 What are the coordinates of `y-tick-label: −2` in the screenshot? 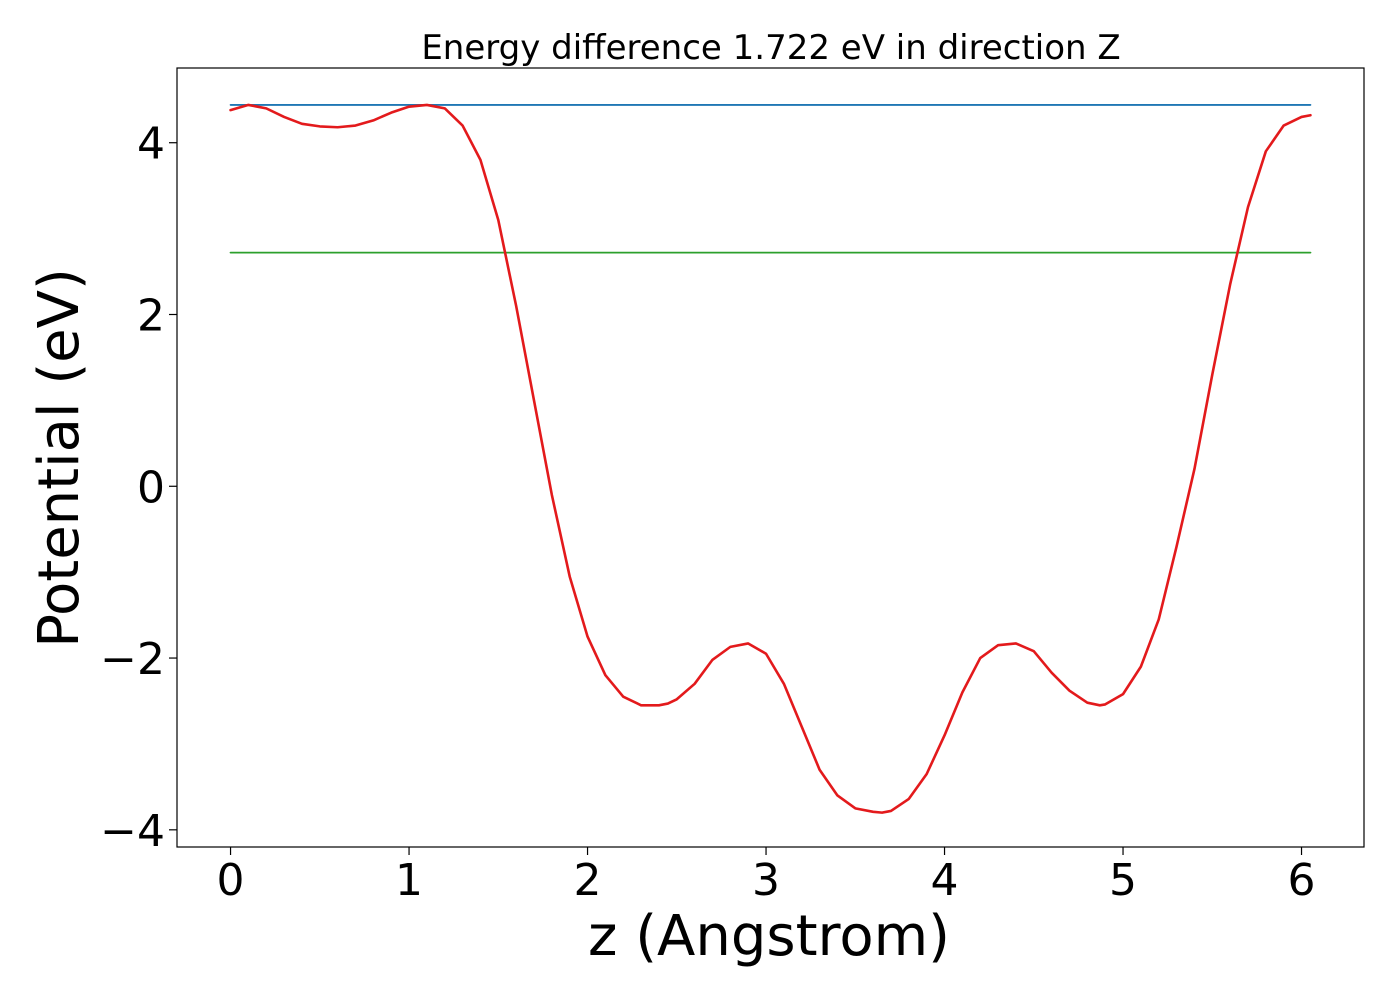 It's located at (132, 659).